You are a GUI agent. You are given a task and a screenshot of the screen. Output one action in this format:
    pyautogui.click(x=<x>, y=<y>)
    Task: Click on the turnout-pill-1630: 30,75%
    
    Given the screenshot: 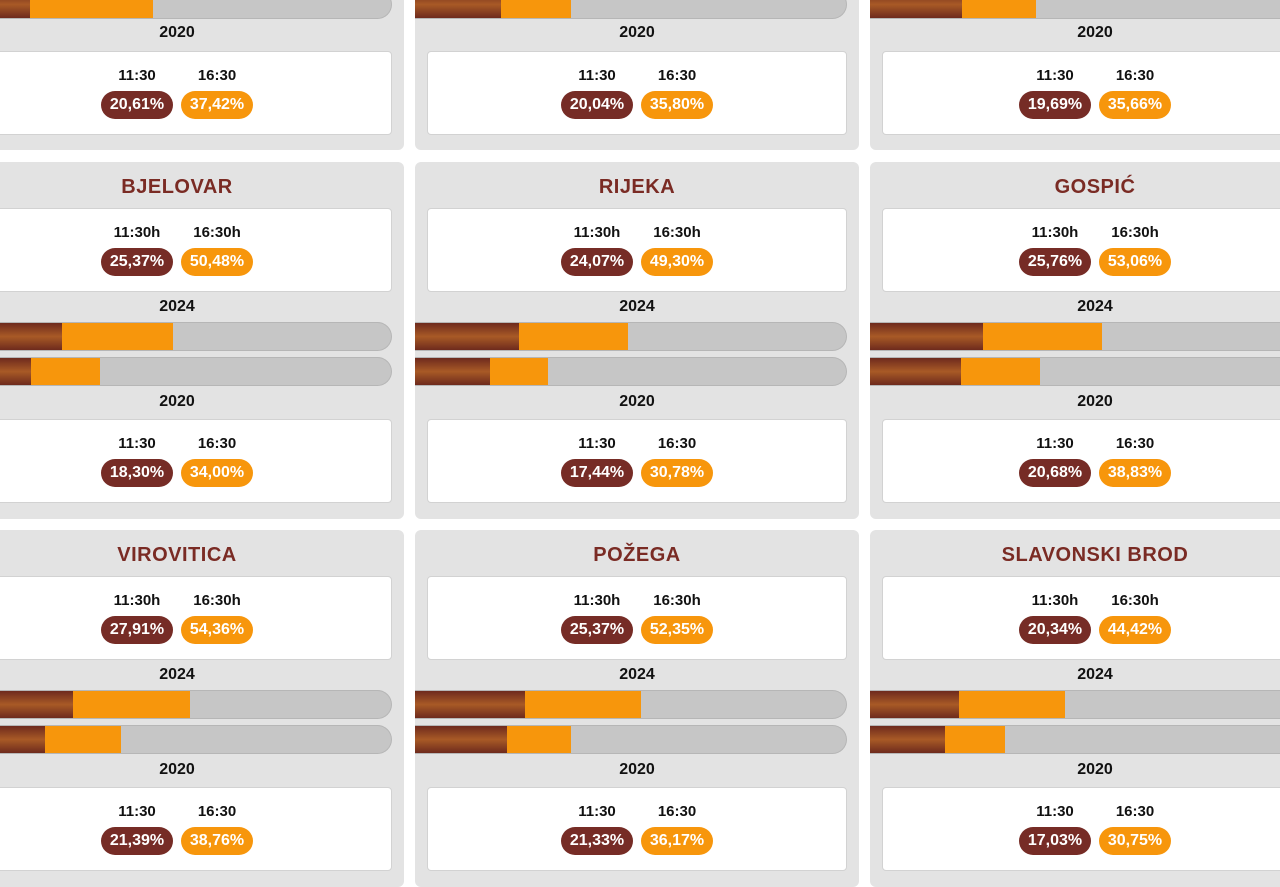 What is the action you would take?
    pyautogui.click(x=1135, y=841)
    